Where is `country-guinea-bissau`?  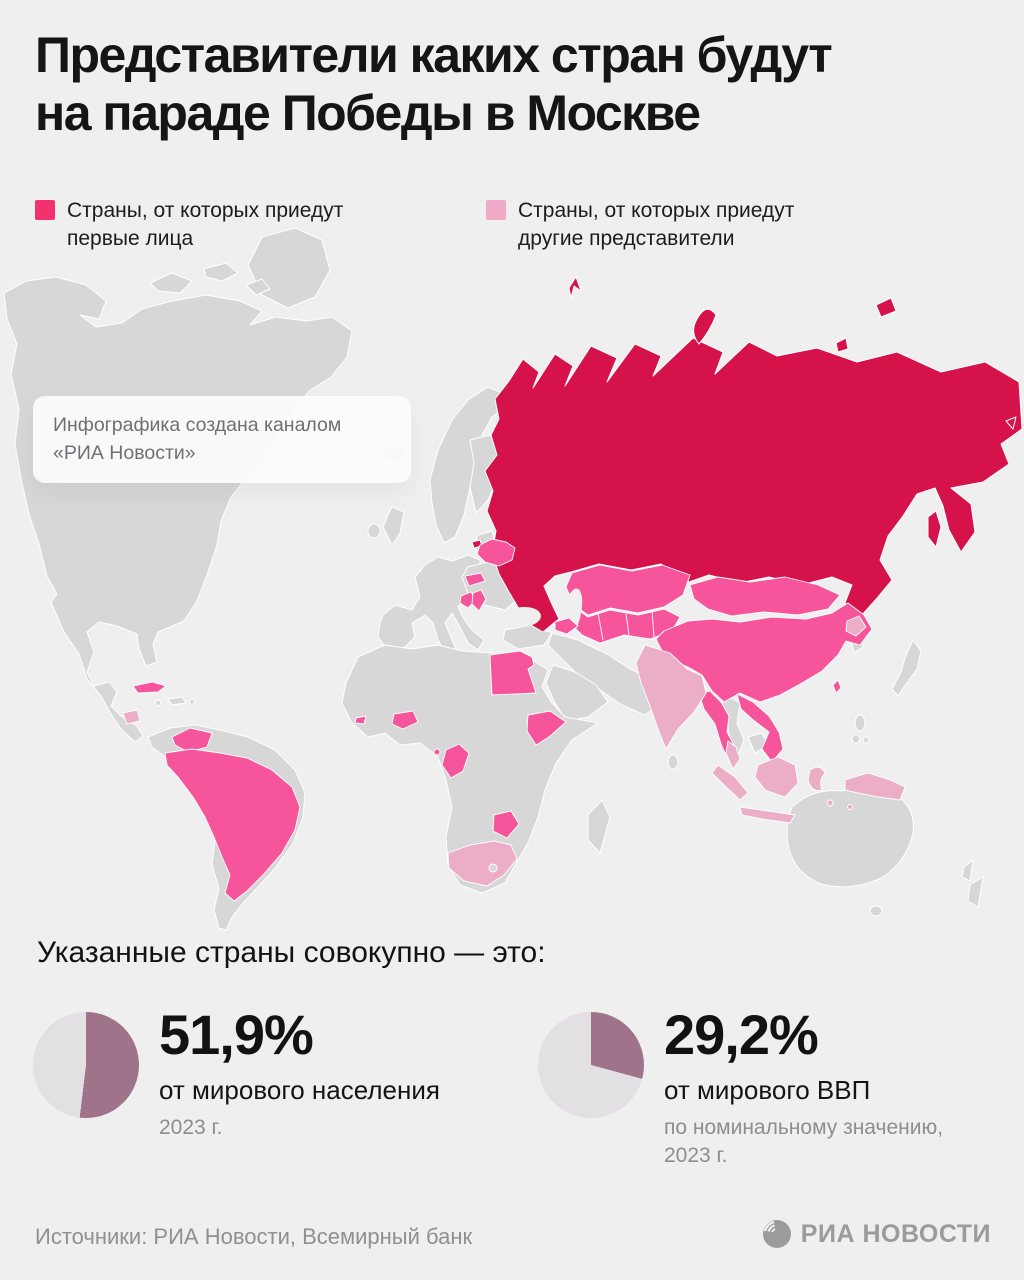
country-guinea-bissau is located at coordinates (360, 720).